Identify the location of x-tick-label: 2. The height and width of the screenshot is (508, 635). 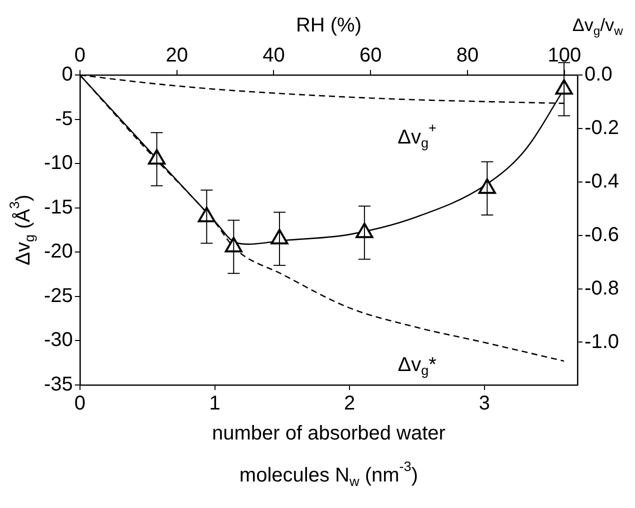
(350, 403).